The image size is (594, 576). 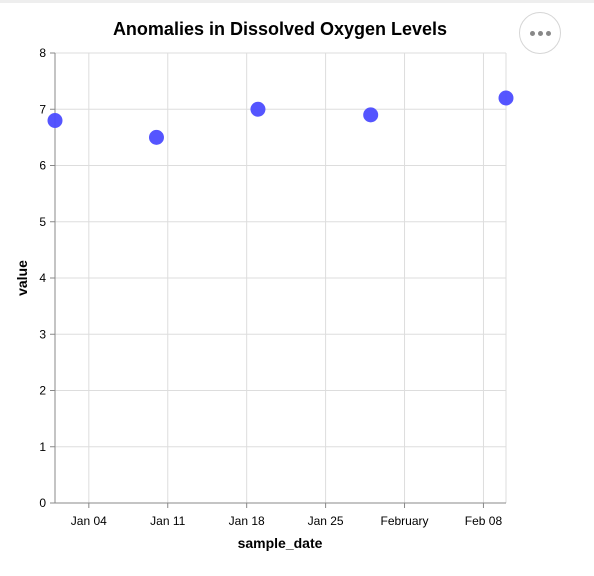 What do you see at coordinates (280, 117) in the screenshot?
I see `data-points` at bounding box center [280, 117].